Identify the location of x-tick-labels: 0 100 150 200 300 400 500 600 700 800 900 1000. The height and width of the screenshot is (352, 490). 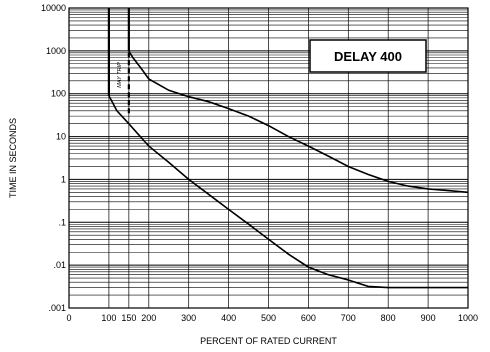
(272, 318).